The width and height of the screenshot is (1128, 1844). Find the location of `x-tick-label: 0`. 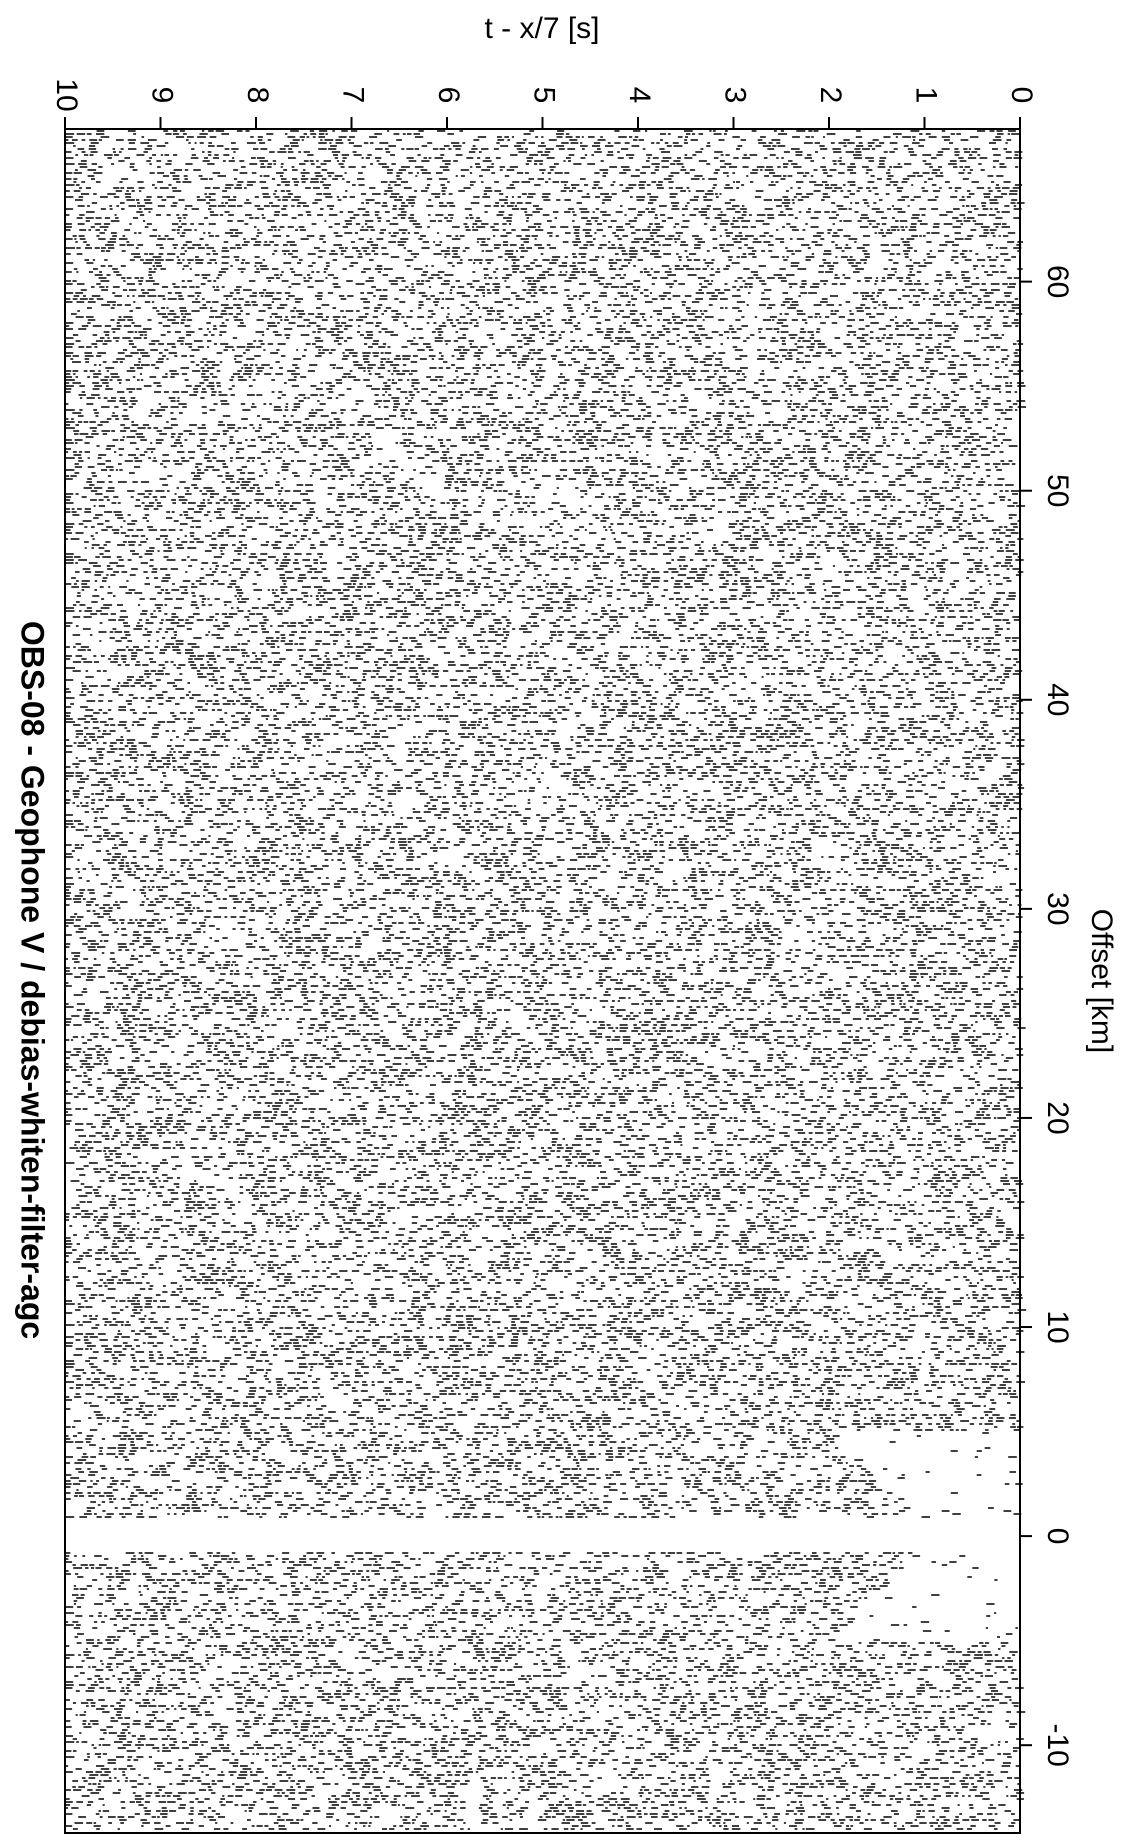

x-tick-label: 0 is located at coordinates (1057, 1536).